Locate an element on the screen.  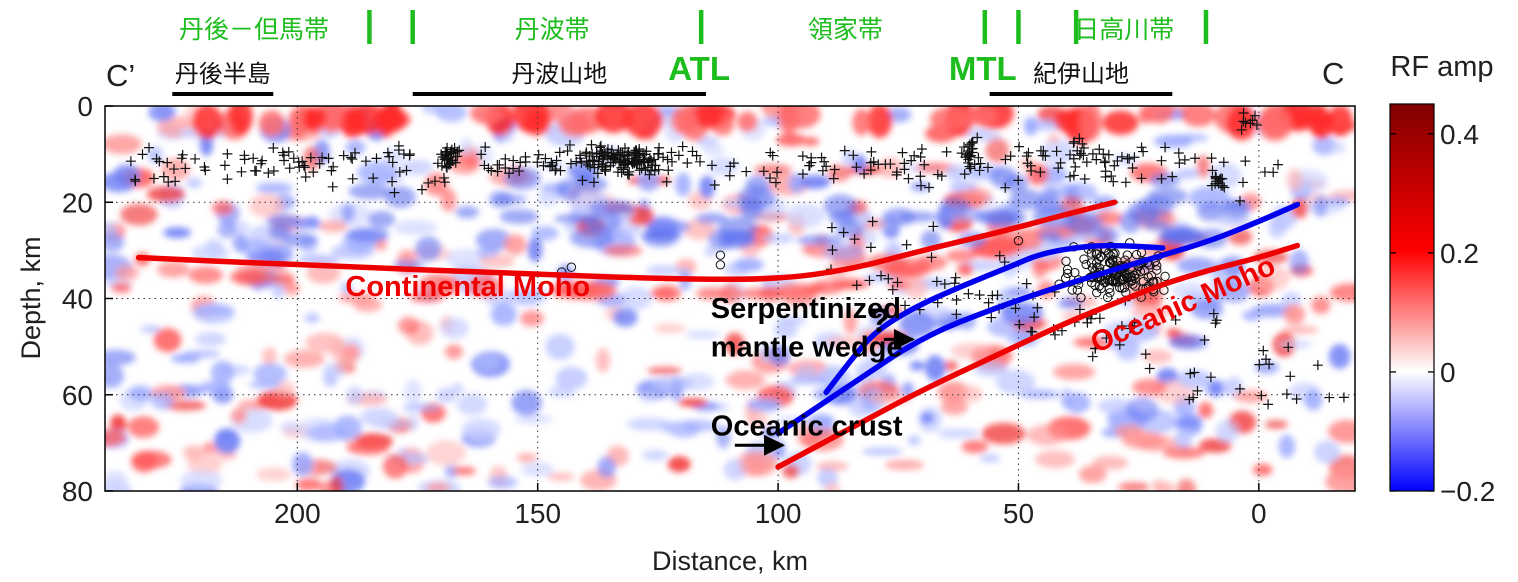
continental-moho-label: Continental Moho is located at coordinates (467, 287).